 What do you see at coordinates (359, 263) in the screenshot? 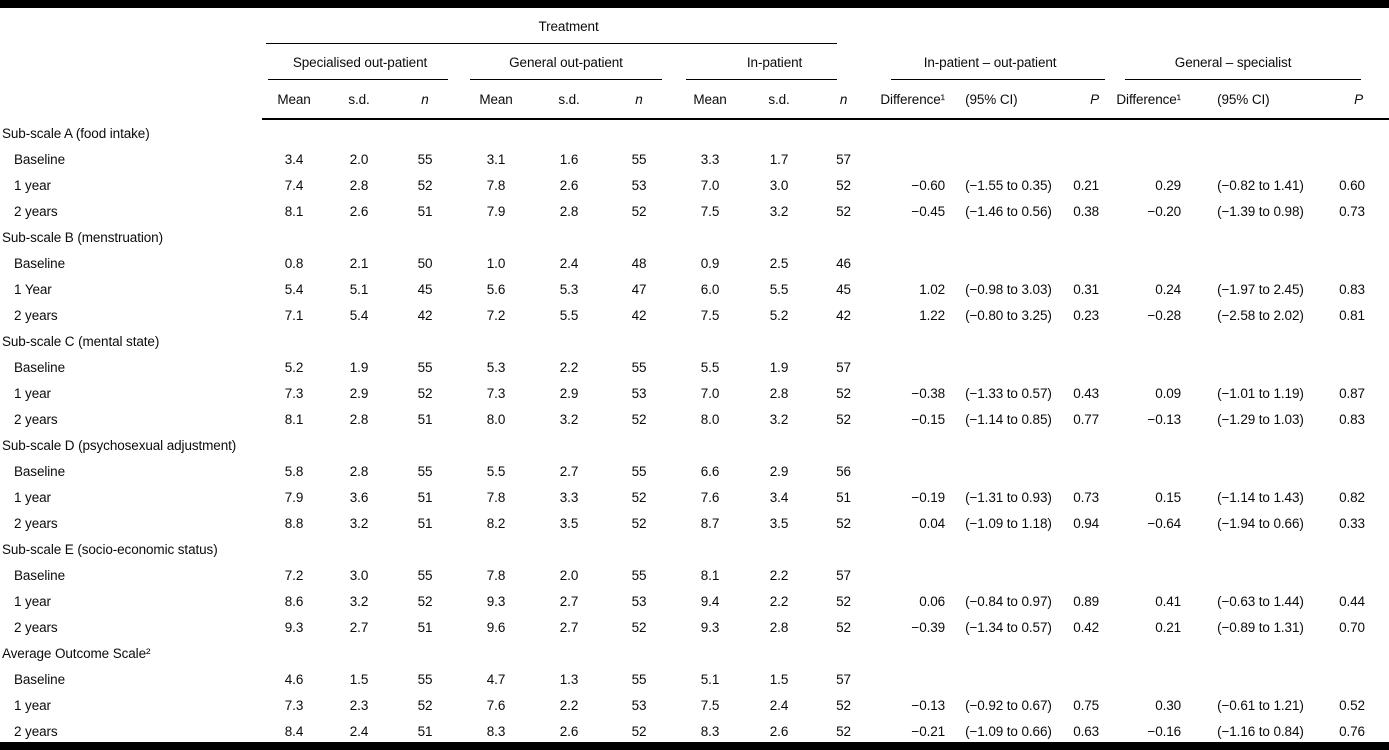
I see `table-cell: 2.1` at bounding box center [359, 263].